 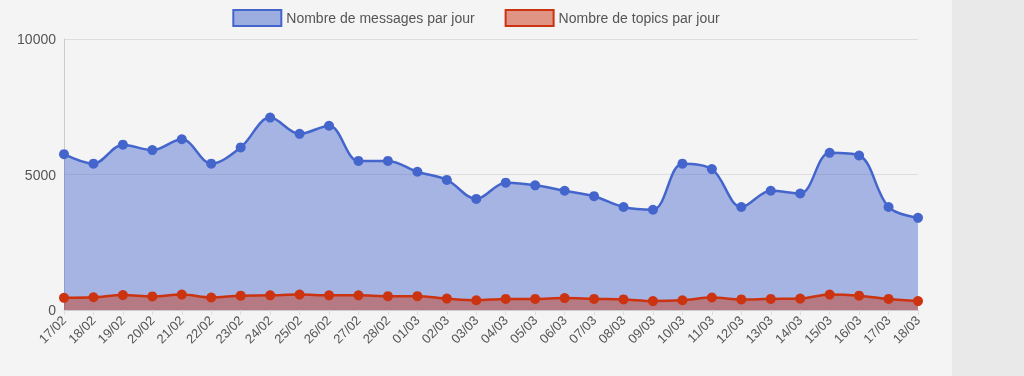 I want to click on legend-label: Nombre de topics par jour, so click(x=639, y=18).